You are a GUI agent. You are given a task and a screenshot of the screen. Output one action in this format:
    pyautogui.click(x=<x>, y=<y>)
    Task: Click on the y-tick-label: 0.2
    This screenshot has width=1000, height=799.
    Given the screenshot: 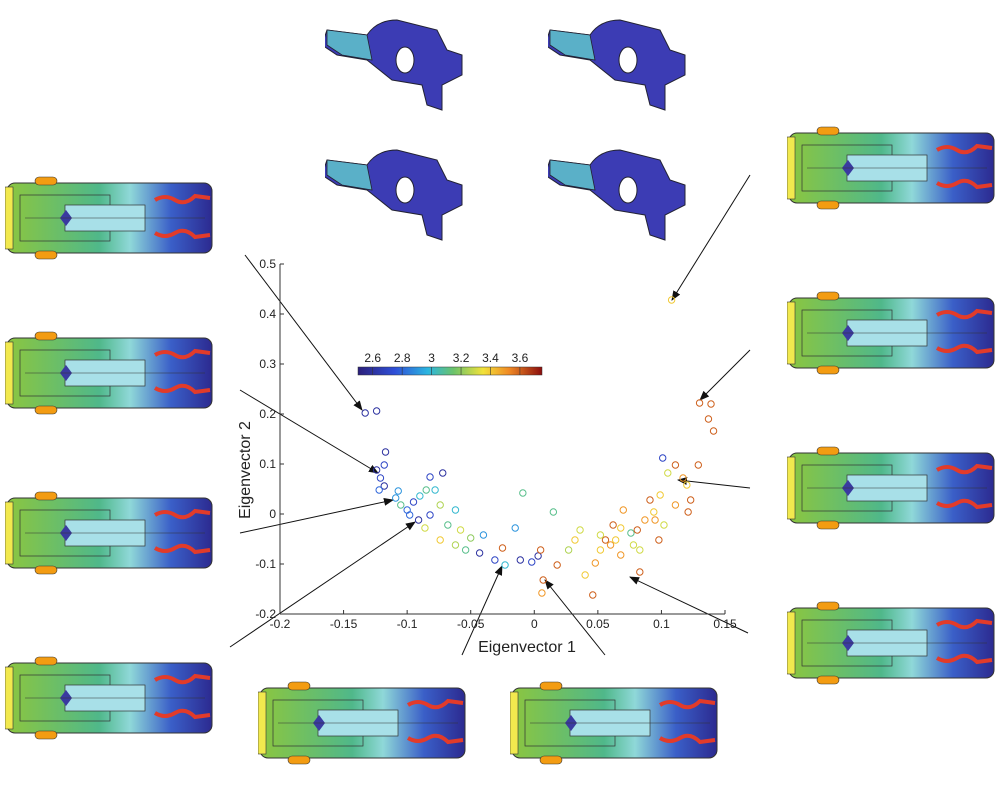 What is the action you would take?
    pyautogui.click(x=267, y=414)
    